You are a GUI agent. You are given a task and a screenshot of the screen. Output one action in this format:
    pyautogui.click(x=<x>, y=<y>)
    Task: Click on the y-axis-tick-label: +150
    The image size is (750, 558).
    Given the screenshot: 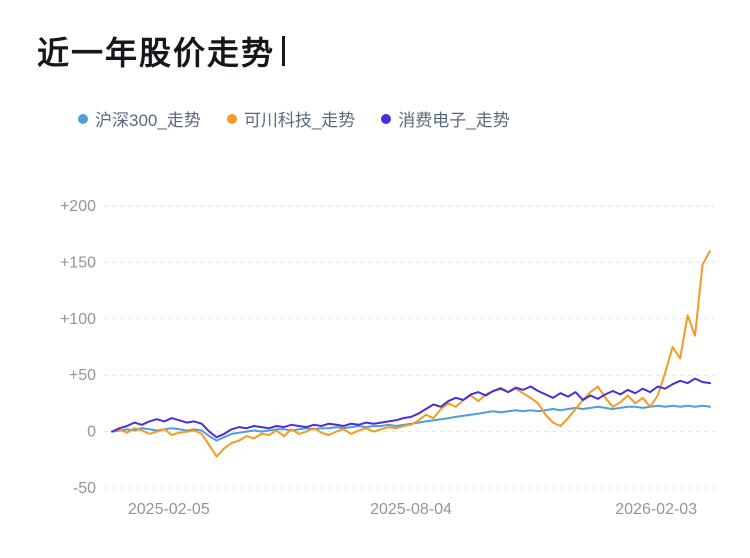 What is the action you would take?
    pyautogui.click(x=78, y=262)
    